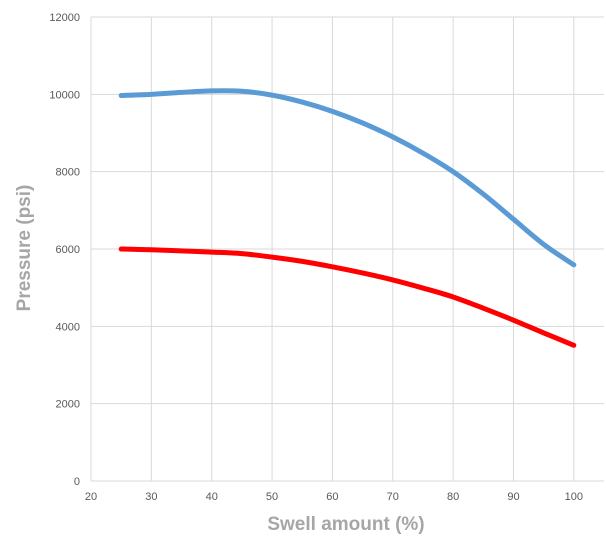 Image resolution: width=606 pixels, height=536 pixels. Describe the element at coordinates (77, 482) in the screenshot. I see `y-tick-label: 0` at that location.